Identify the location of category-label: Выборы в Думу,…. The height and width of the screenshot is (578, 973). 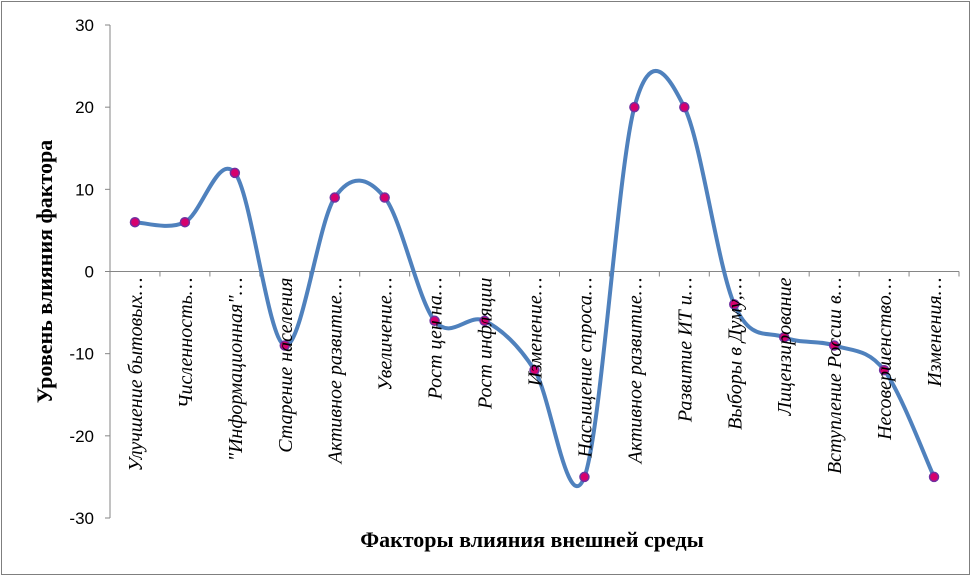
(735, 354).